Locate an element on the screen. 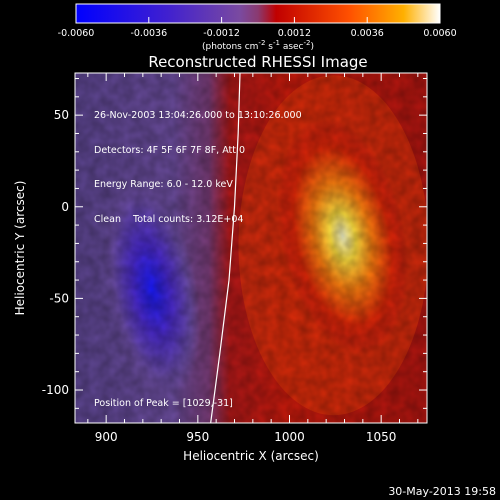  annotation-detectors: Detectors: 4F 5F 6F 7F 8F, Att 0 is located at coordinates (170, 150).